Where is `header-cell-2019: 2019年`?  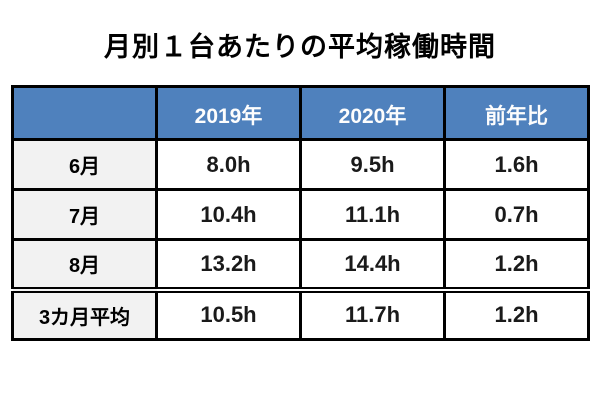 header-cell-2019: 2019年 is located at coordinates (228, 113).